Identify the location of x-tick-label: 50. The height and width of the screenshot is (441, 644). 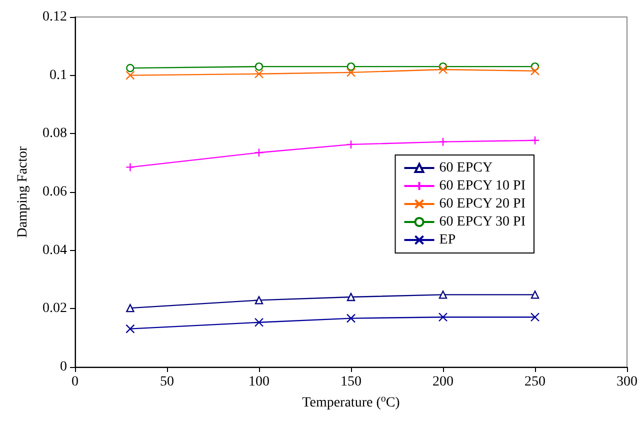
(167, 382).